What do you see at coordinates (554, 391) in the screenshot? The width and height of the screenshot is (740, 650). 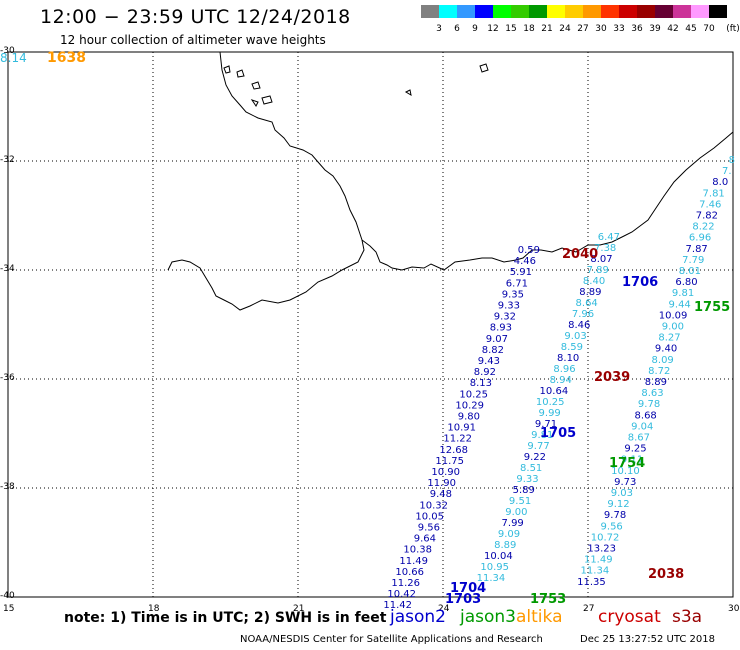 I see `swh-value: 10.64` at bounding box center [554, 391].